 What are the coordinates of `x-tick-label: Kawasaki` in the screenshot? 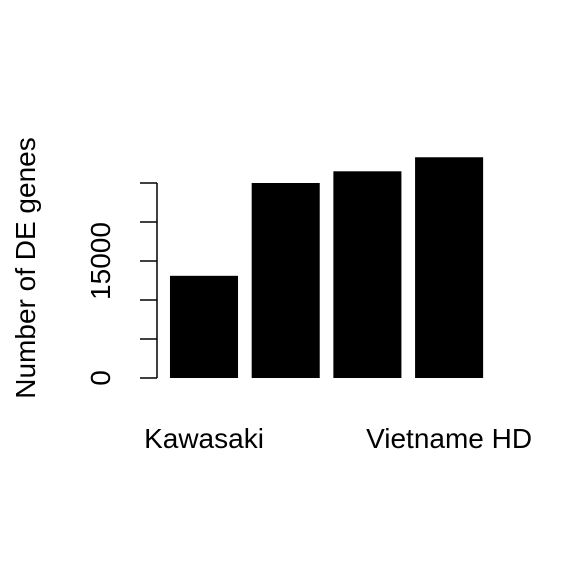 It's located at (204, 438).